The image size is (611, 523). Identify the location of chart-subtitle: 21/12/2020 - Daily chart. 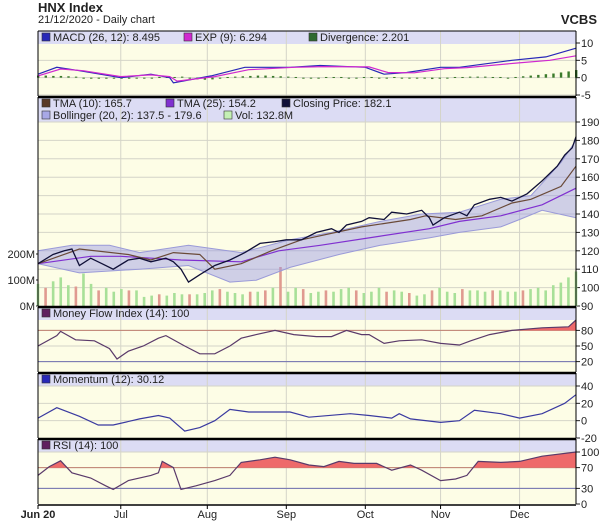
(96, 20).